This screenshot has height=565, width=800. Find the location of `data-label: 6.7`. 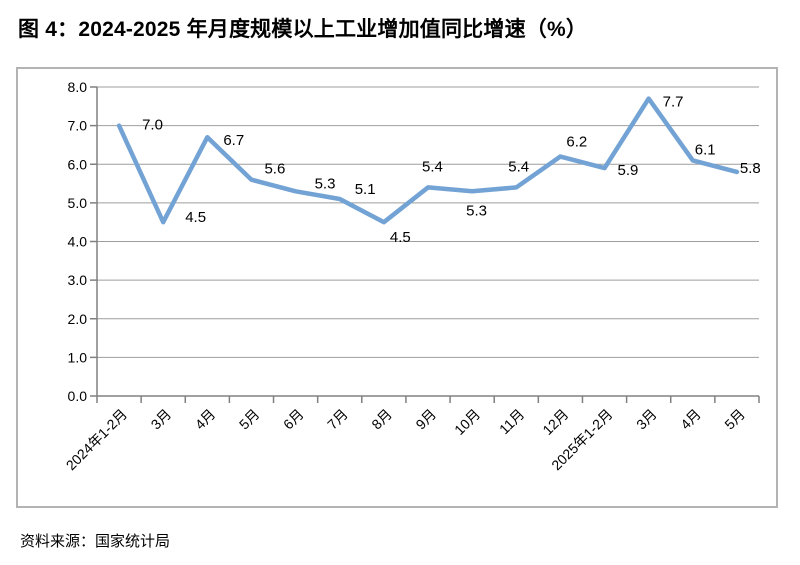

data-label: 6.7 is located at coordinates (233, 140).